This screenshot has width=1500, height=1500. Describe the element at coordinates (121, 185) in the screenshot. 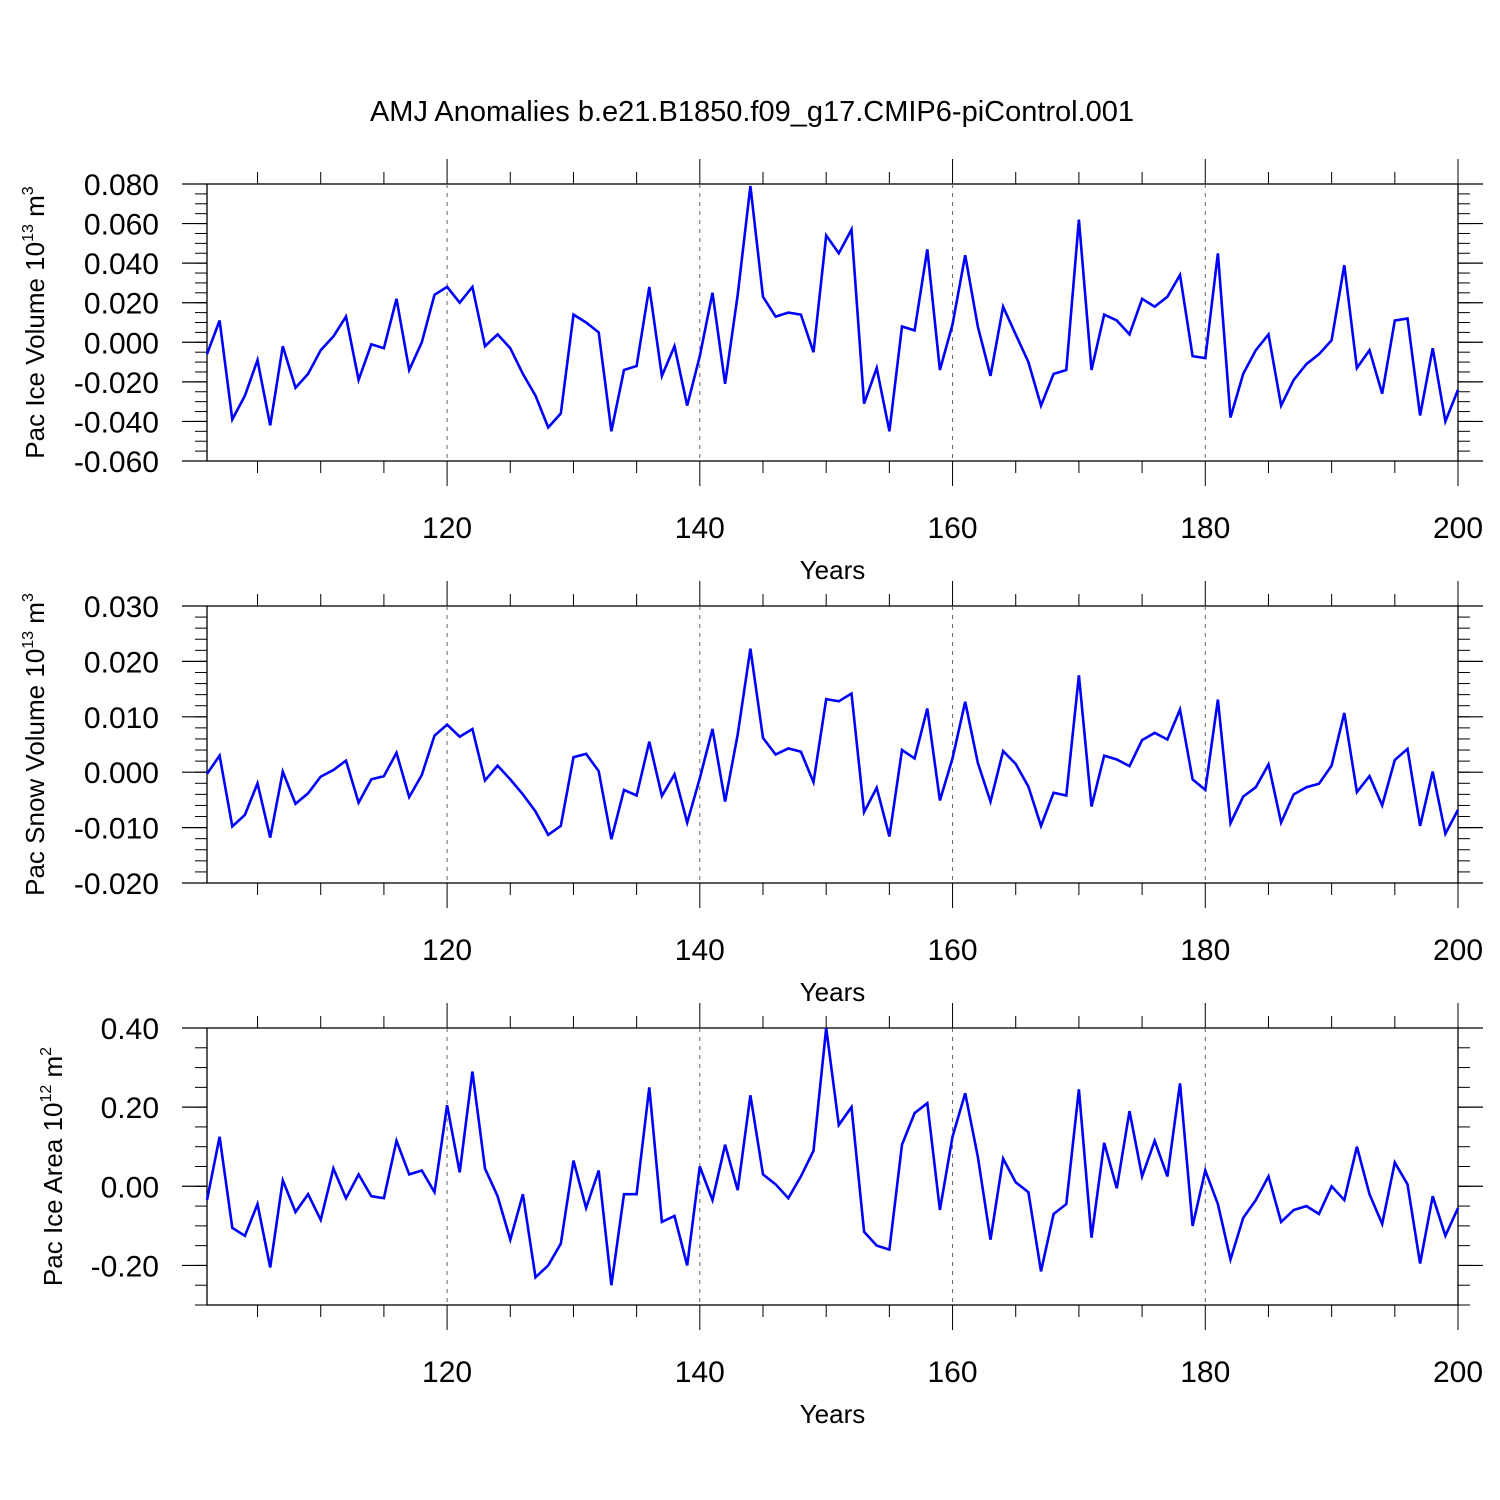

I see `y-tick-label: 0.080` at that location.